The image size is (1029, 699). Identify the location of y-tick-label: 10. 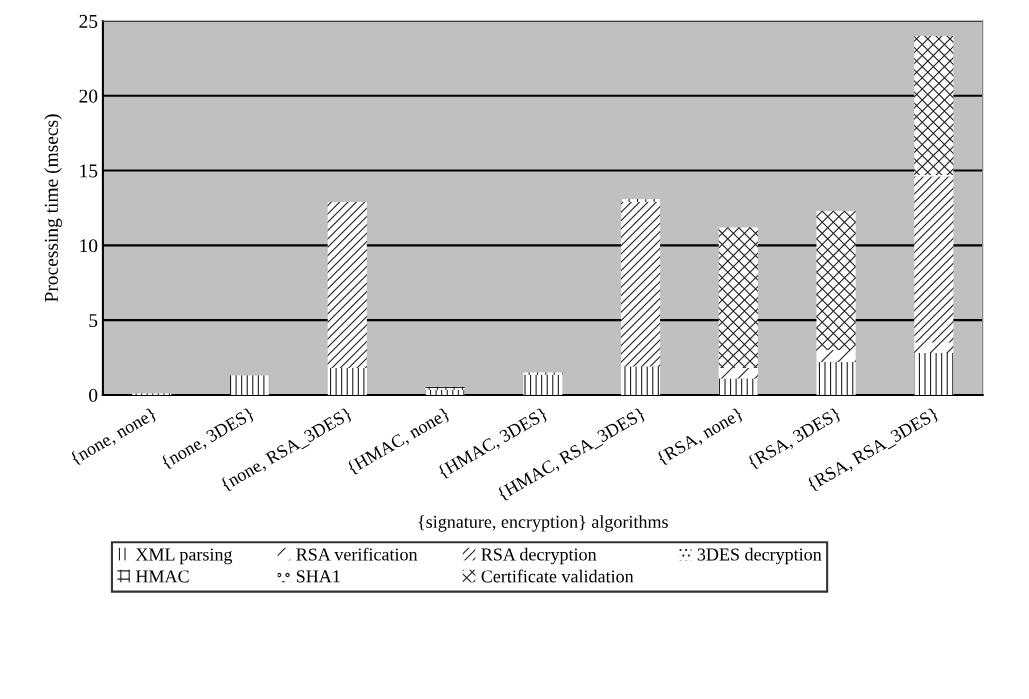
(89, 246).